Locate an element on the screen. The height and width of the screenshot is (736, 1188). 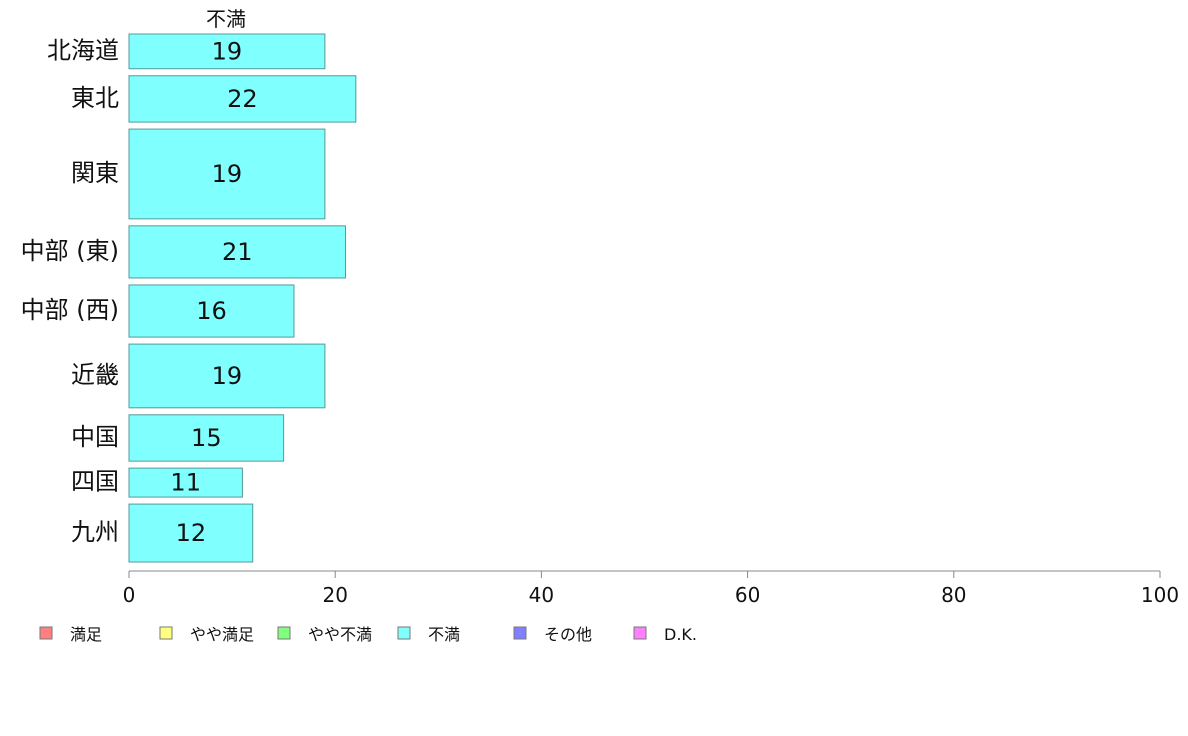
legend-label: その他 is located at coordinates (568, 634).